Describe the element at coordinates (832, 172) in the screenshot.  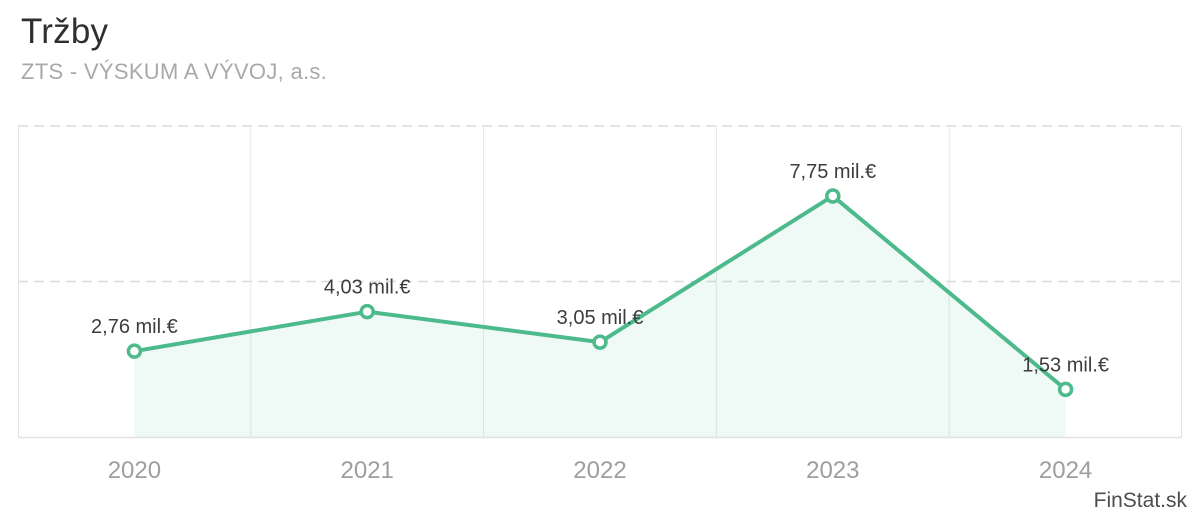
I see `data-label-2023: 7,75 mil.€` at that location.